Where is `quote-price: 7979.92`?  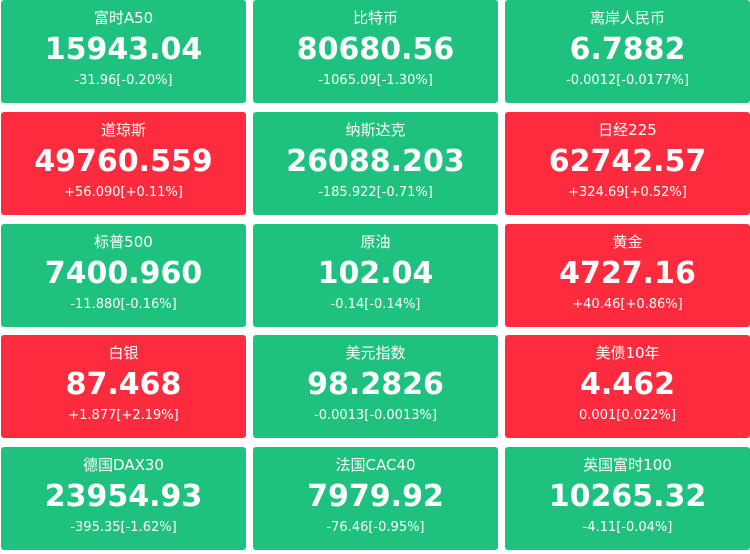 quote-price: 7979.92 is located at coordinates (375, 496).